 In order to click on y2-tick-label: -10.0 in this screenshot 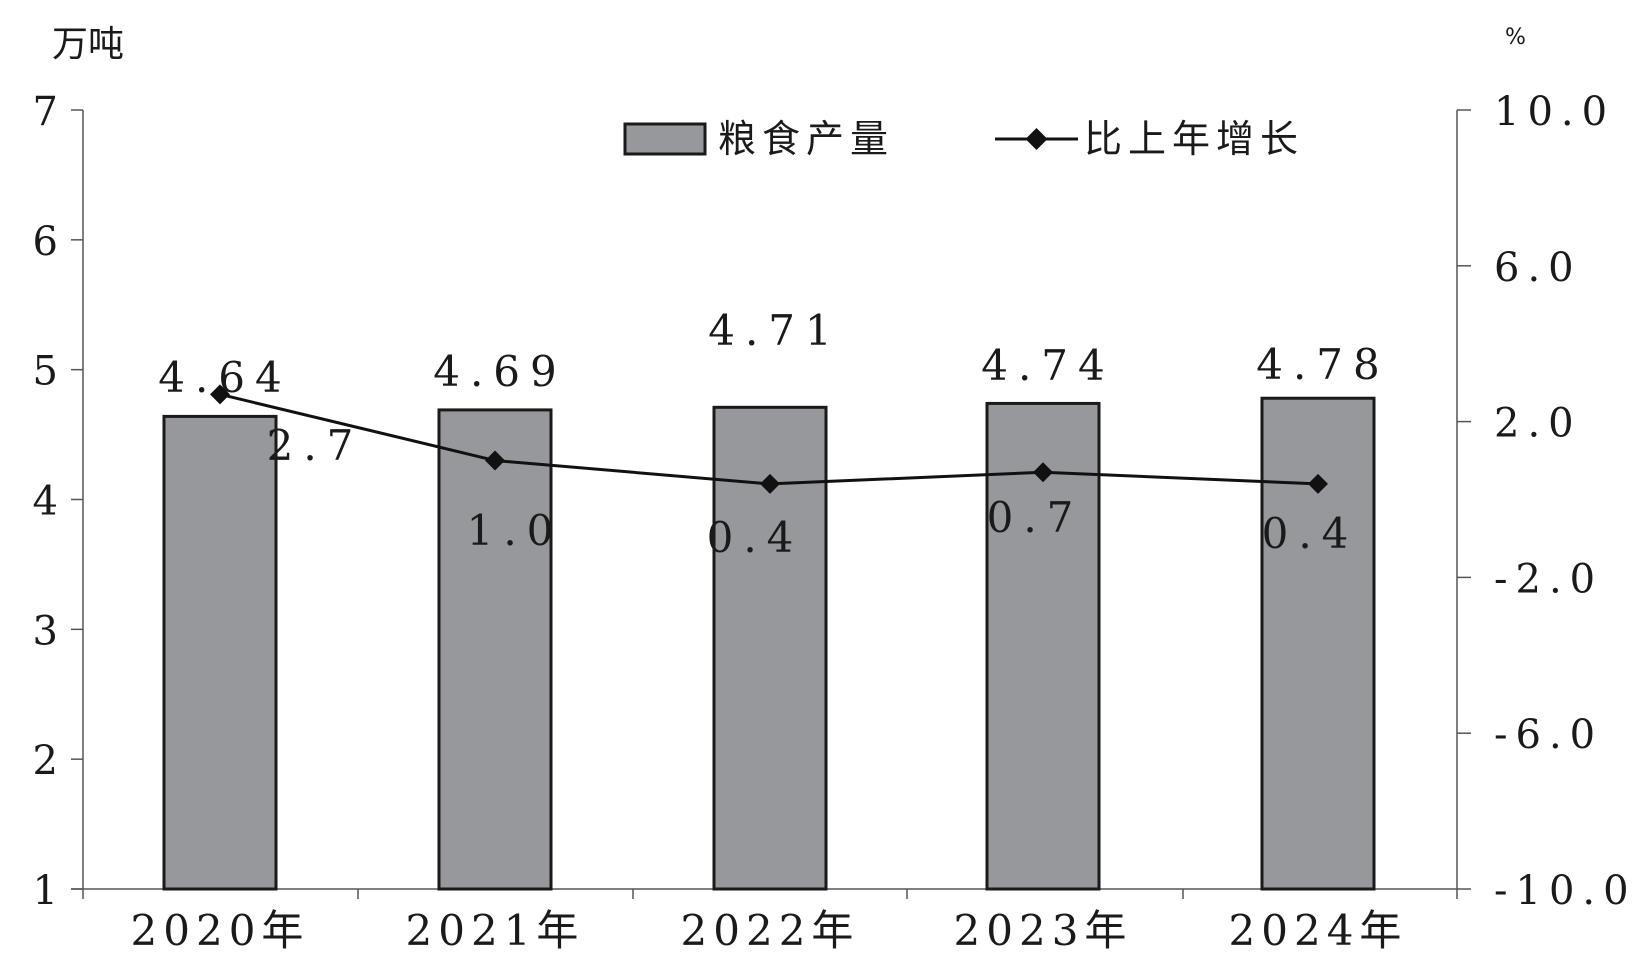, I will do `click(1563, 891)`.